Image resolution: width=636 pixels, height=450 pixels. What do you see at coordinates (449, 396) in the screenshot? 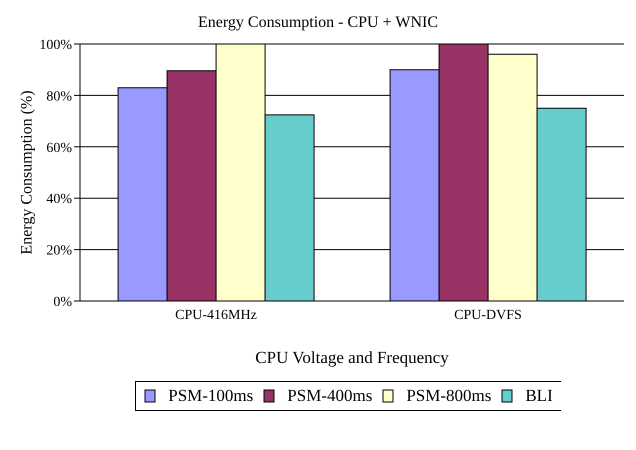
I see `legend-label: PSM-800ms` at bounding box center [449, 396].